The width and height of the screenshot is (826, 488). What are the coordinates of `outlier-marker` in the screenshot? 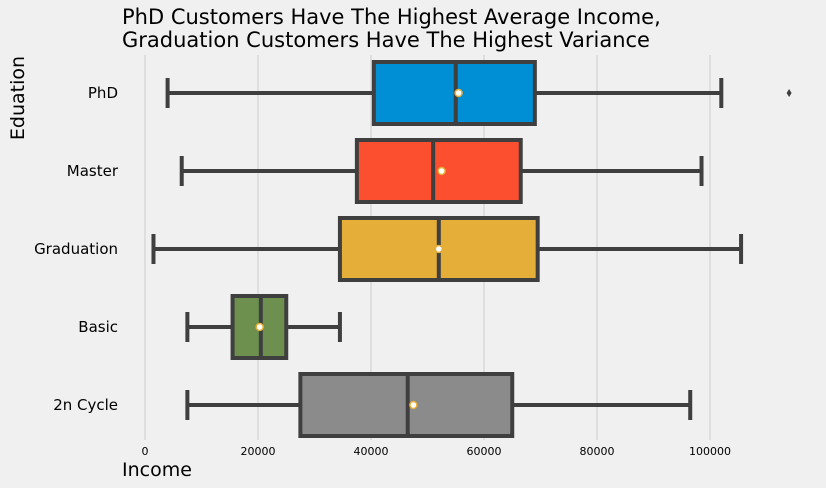 It's located at (789, 93).